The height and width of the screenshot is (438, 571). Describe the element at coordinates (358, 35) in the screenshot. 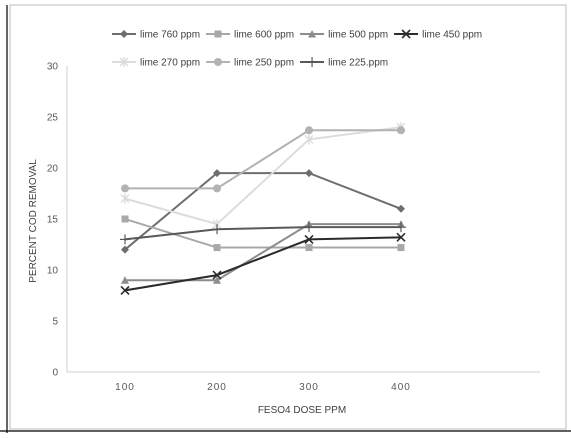

I see `legend-label: lime 500 ppm` at that location.